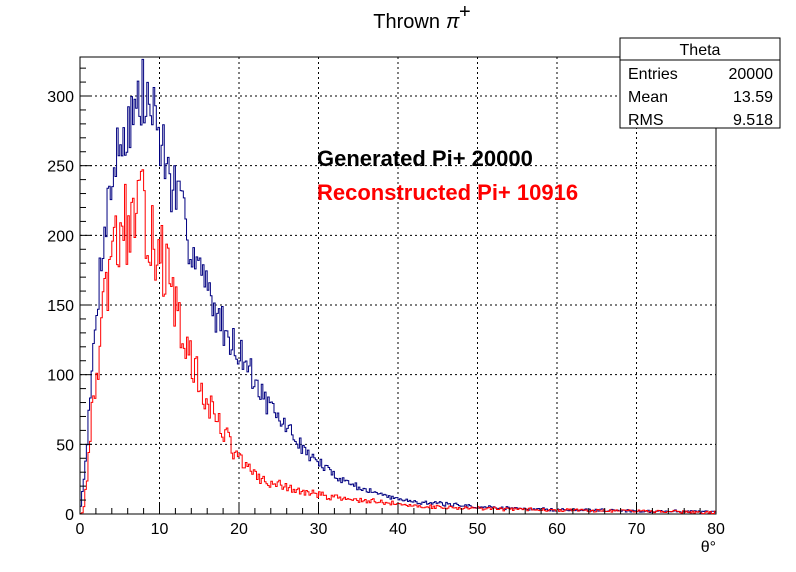  Describe the element at coordinates (700, 83) in the screenshot. I see `stats-box: Theta Entries 20000 Mean 13.59 RMS 9.518` at that location.